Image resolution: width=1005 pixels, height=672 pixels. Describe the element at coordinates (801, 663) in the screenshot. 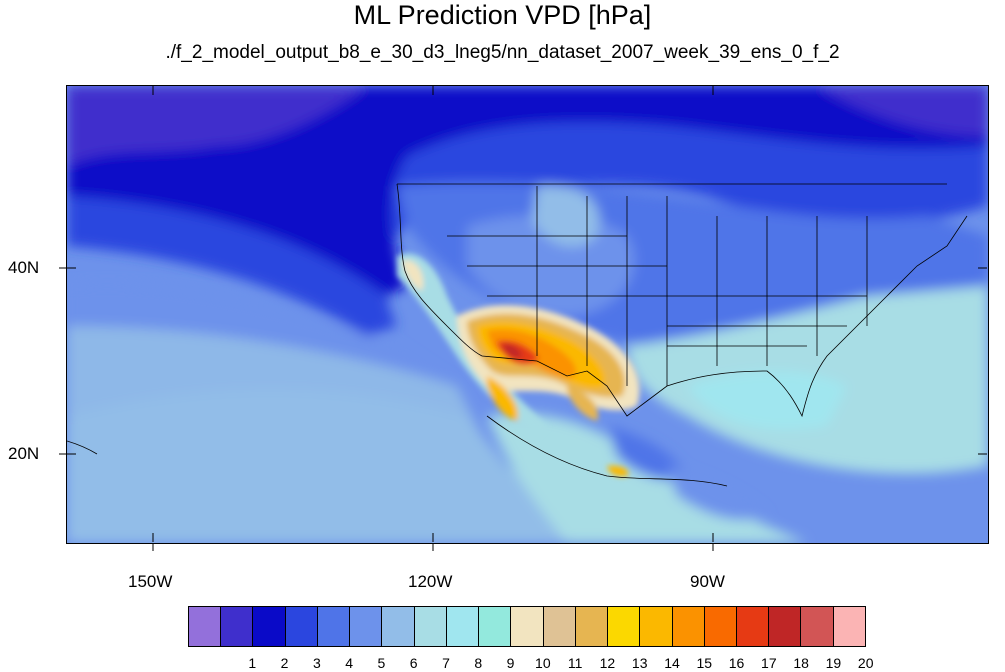

I see `colorbar-label: 18` at that location.